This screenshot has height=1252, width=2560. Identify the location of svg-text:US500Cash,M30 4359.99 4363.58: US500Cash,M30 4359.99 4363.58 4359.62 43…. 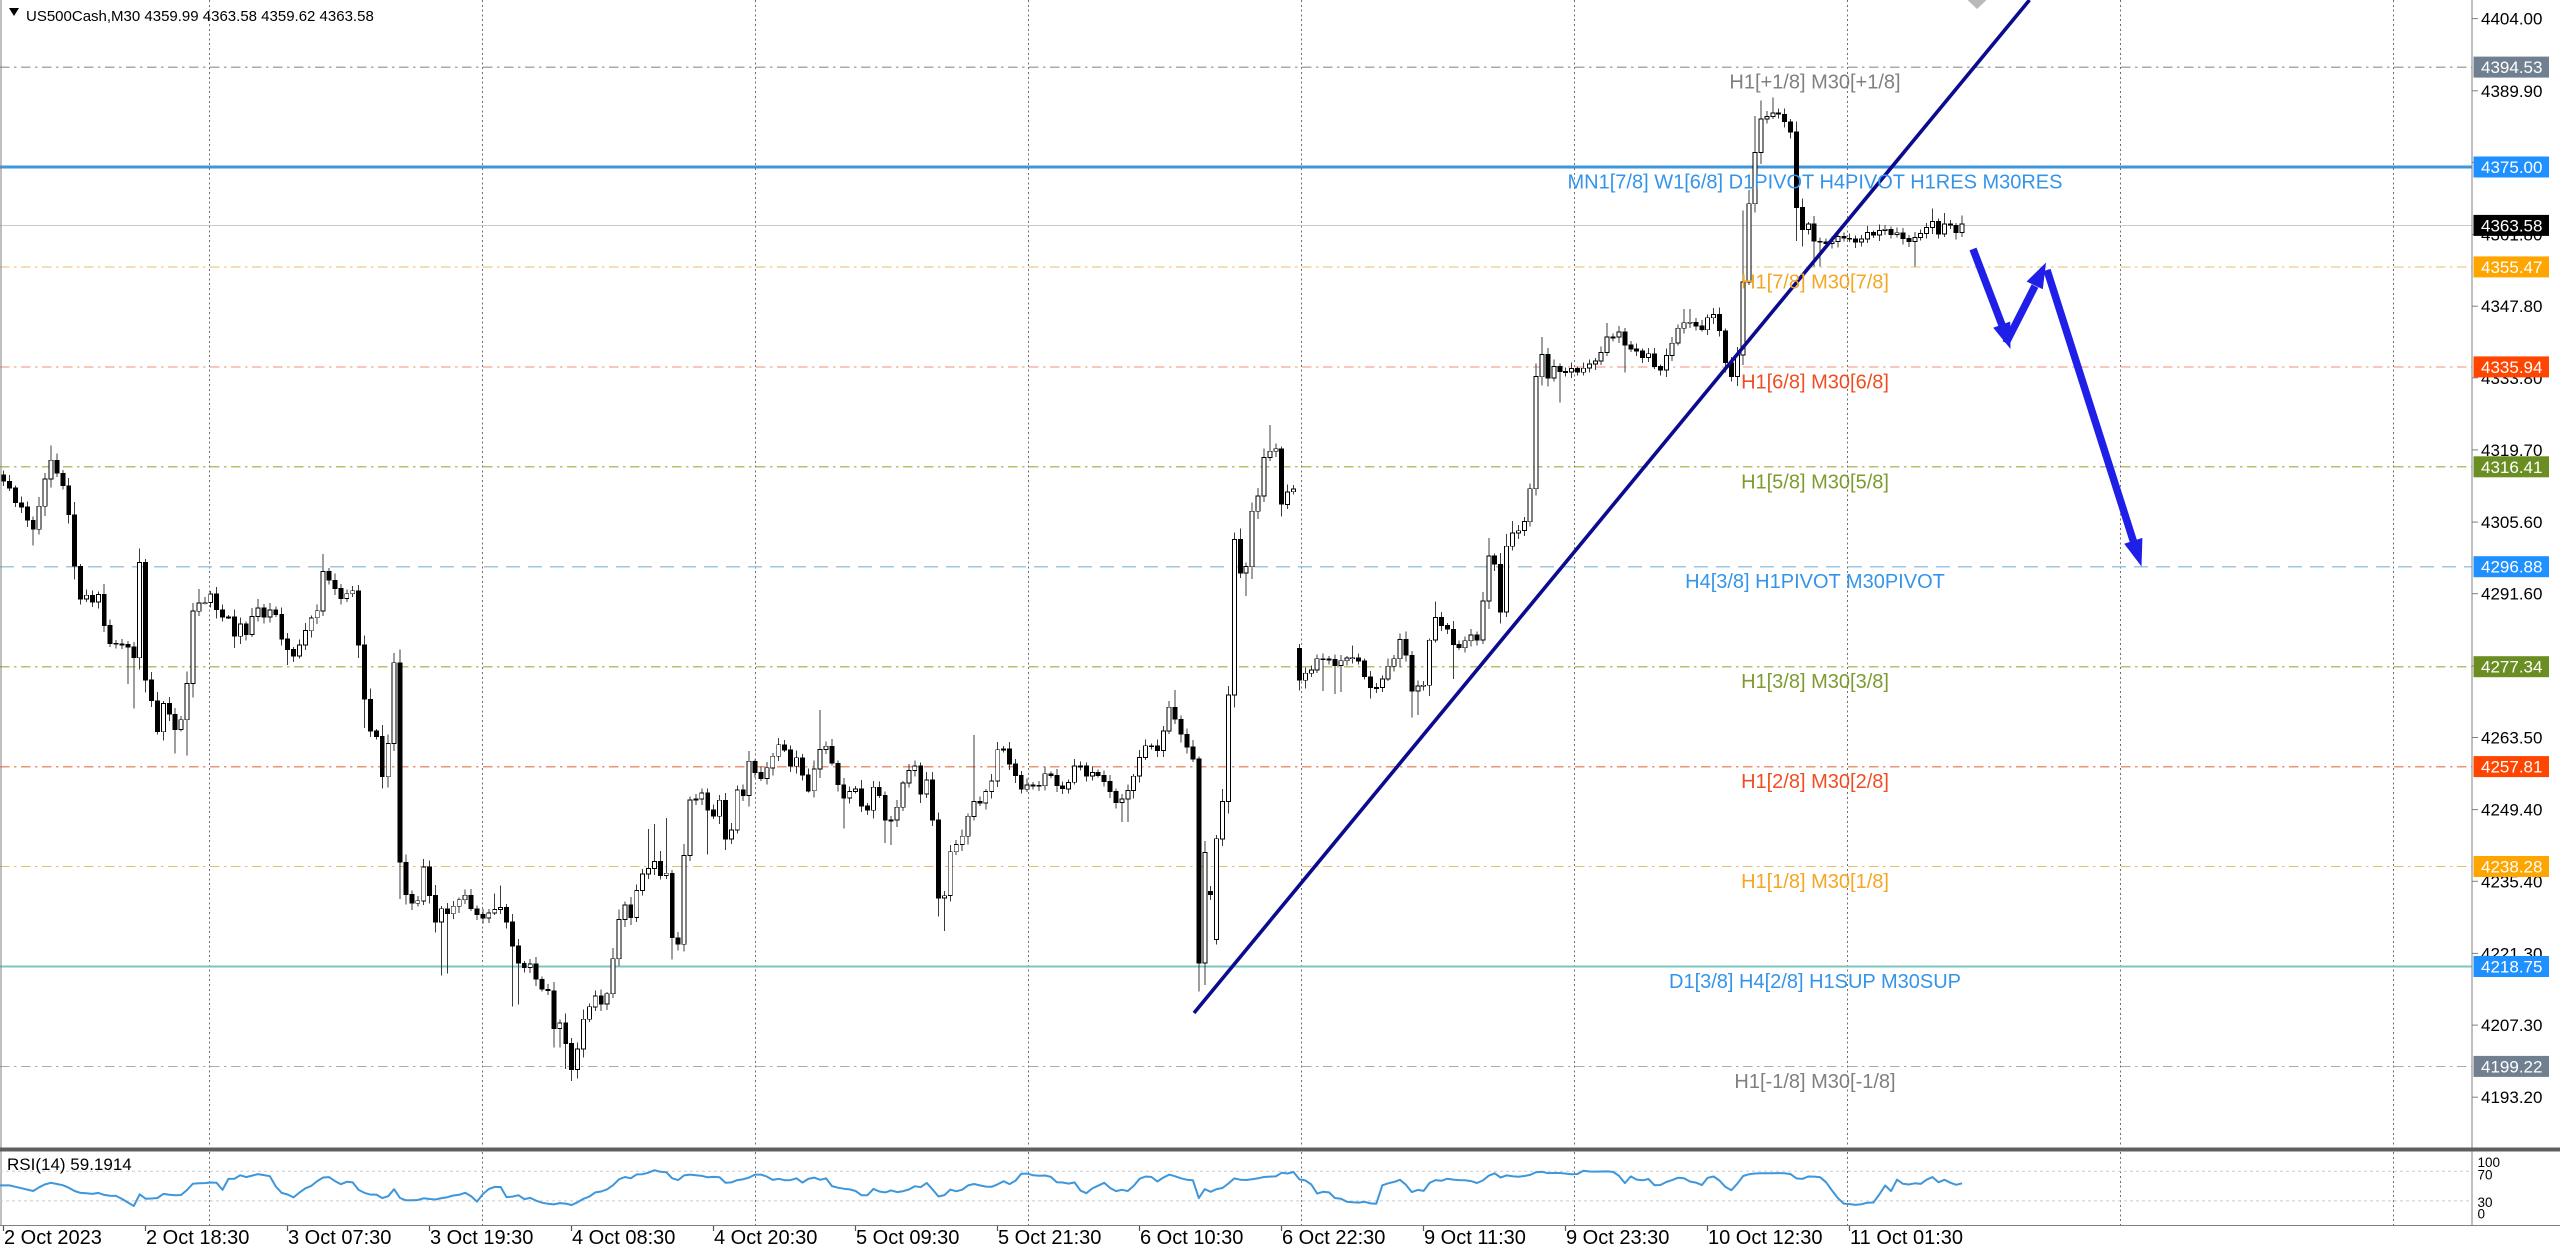
(200, 16).